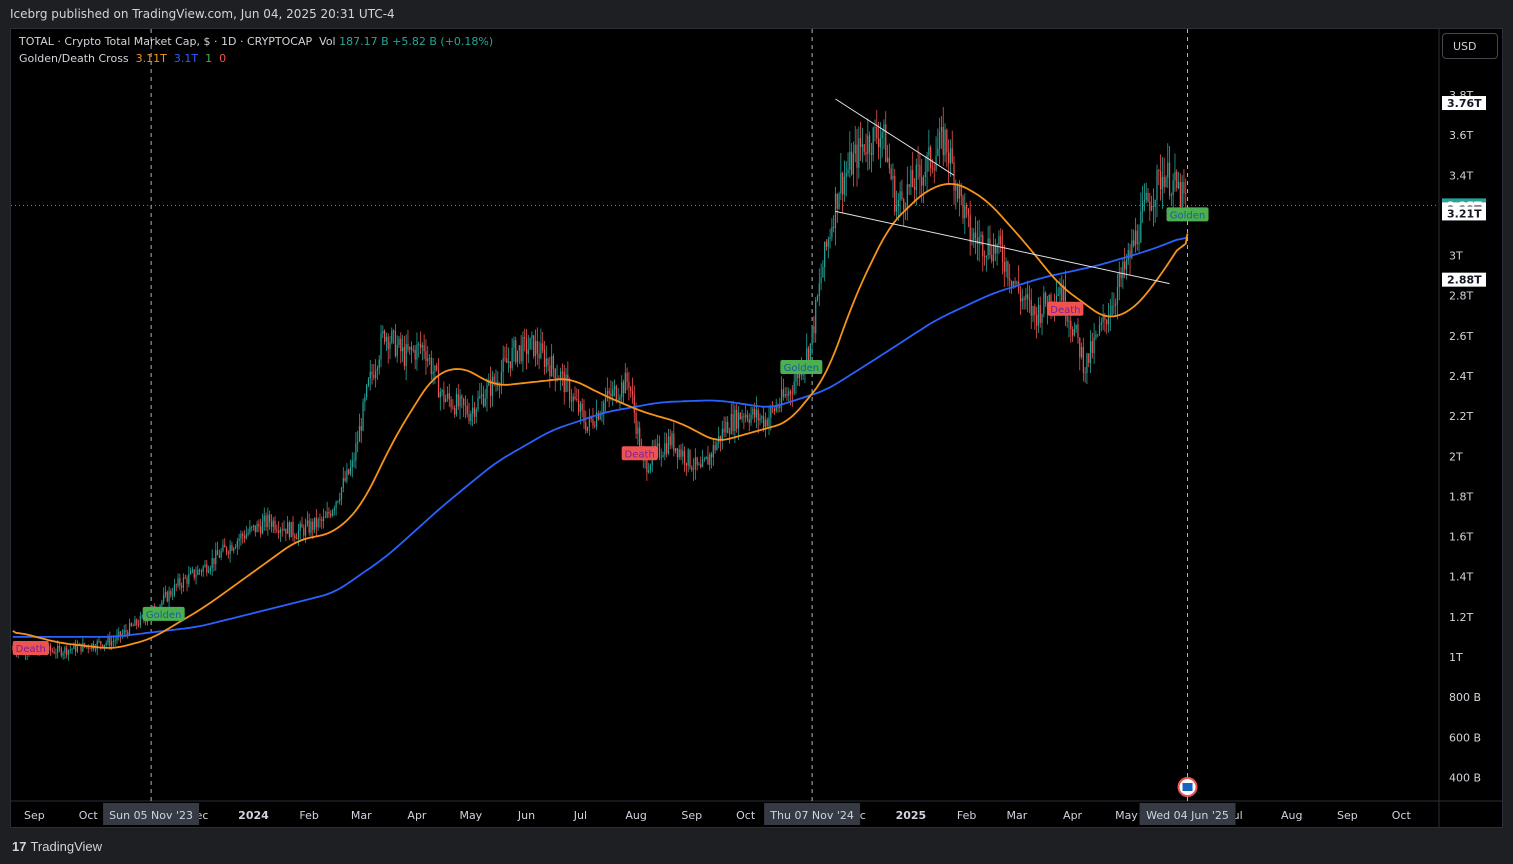  Describe the element at coordinates (1187, 787) in the screenshot. I see `flag-stripe` at that location.